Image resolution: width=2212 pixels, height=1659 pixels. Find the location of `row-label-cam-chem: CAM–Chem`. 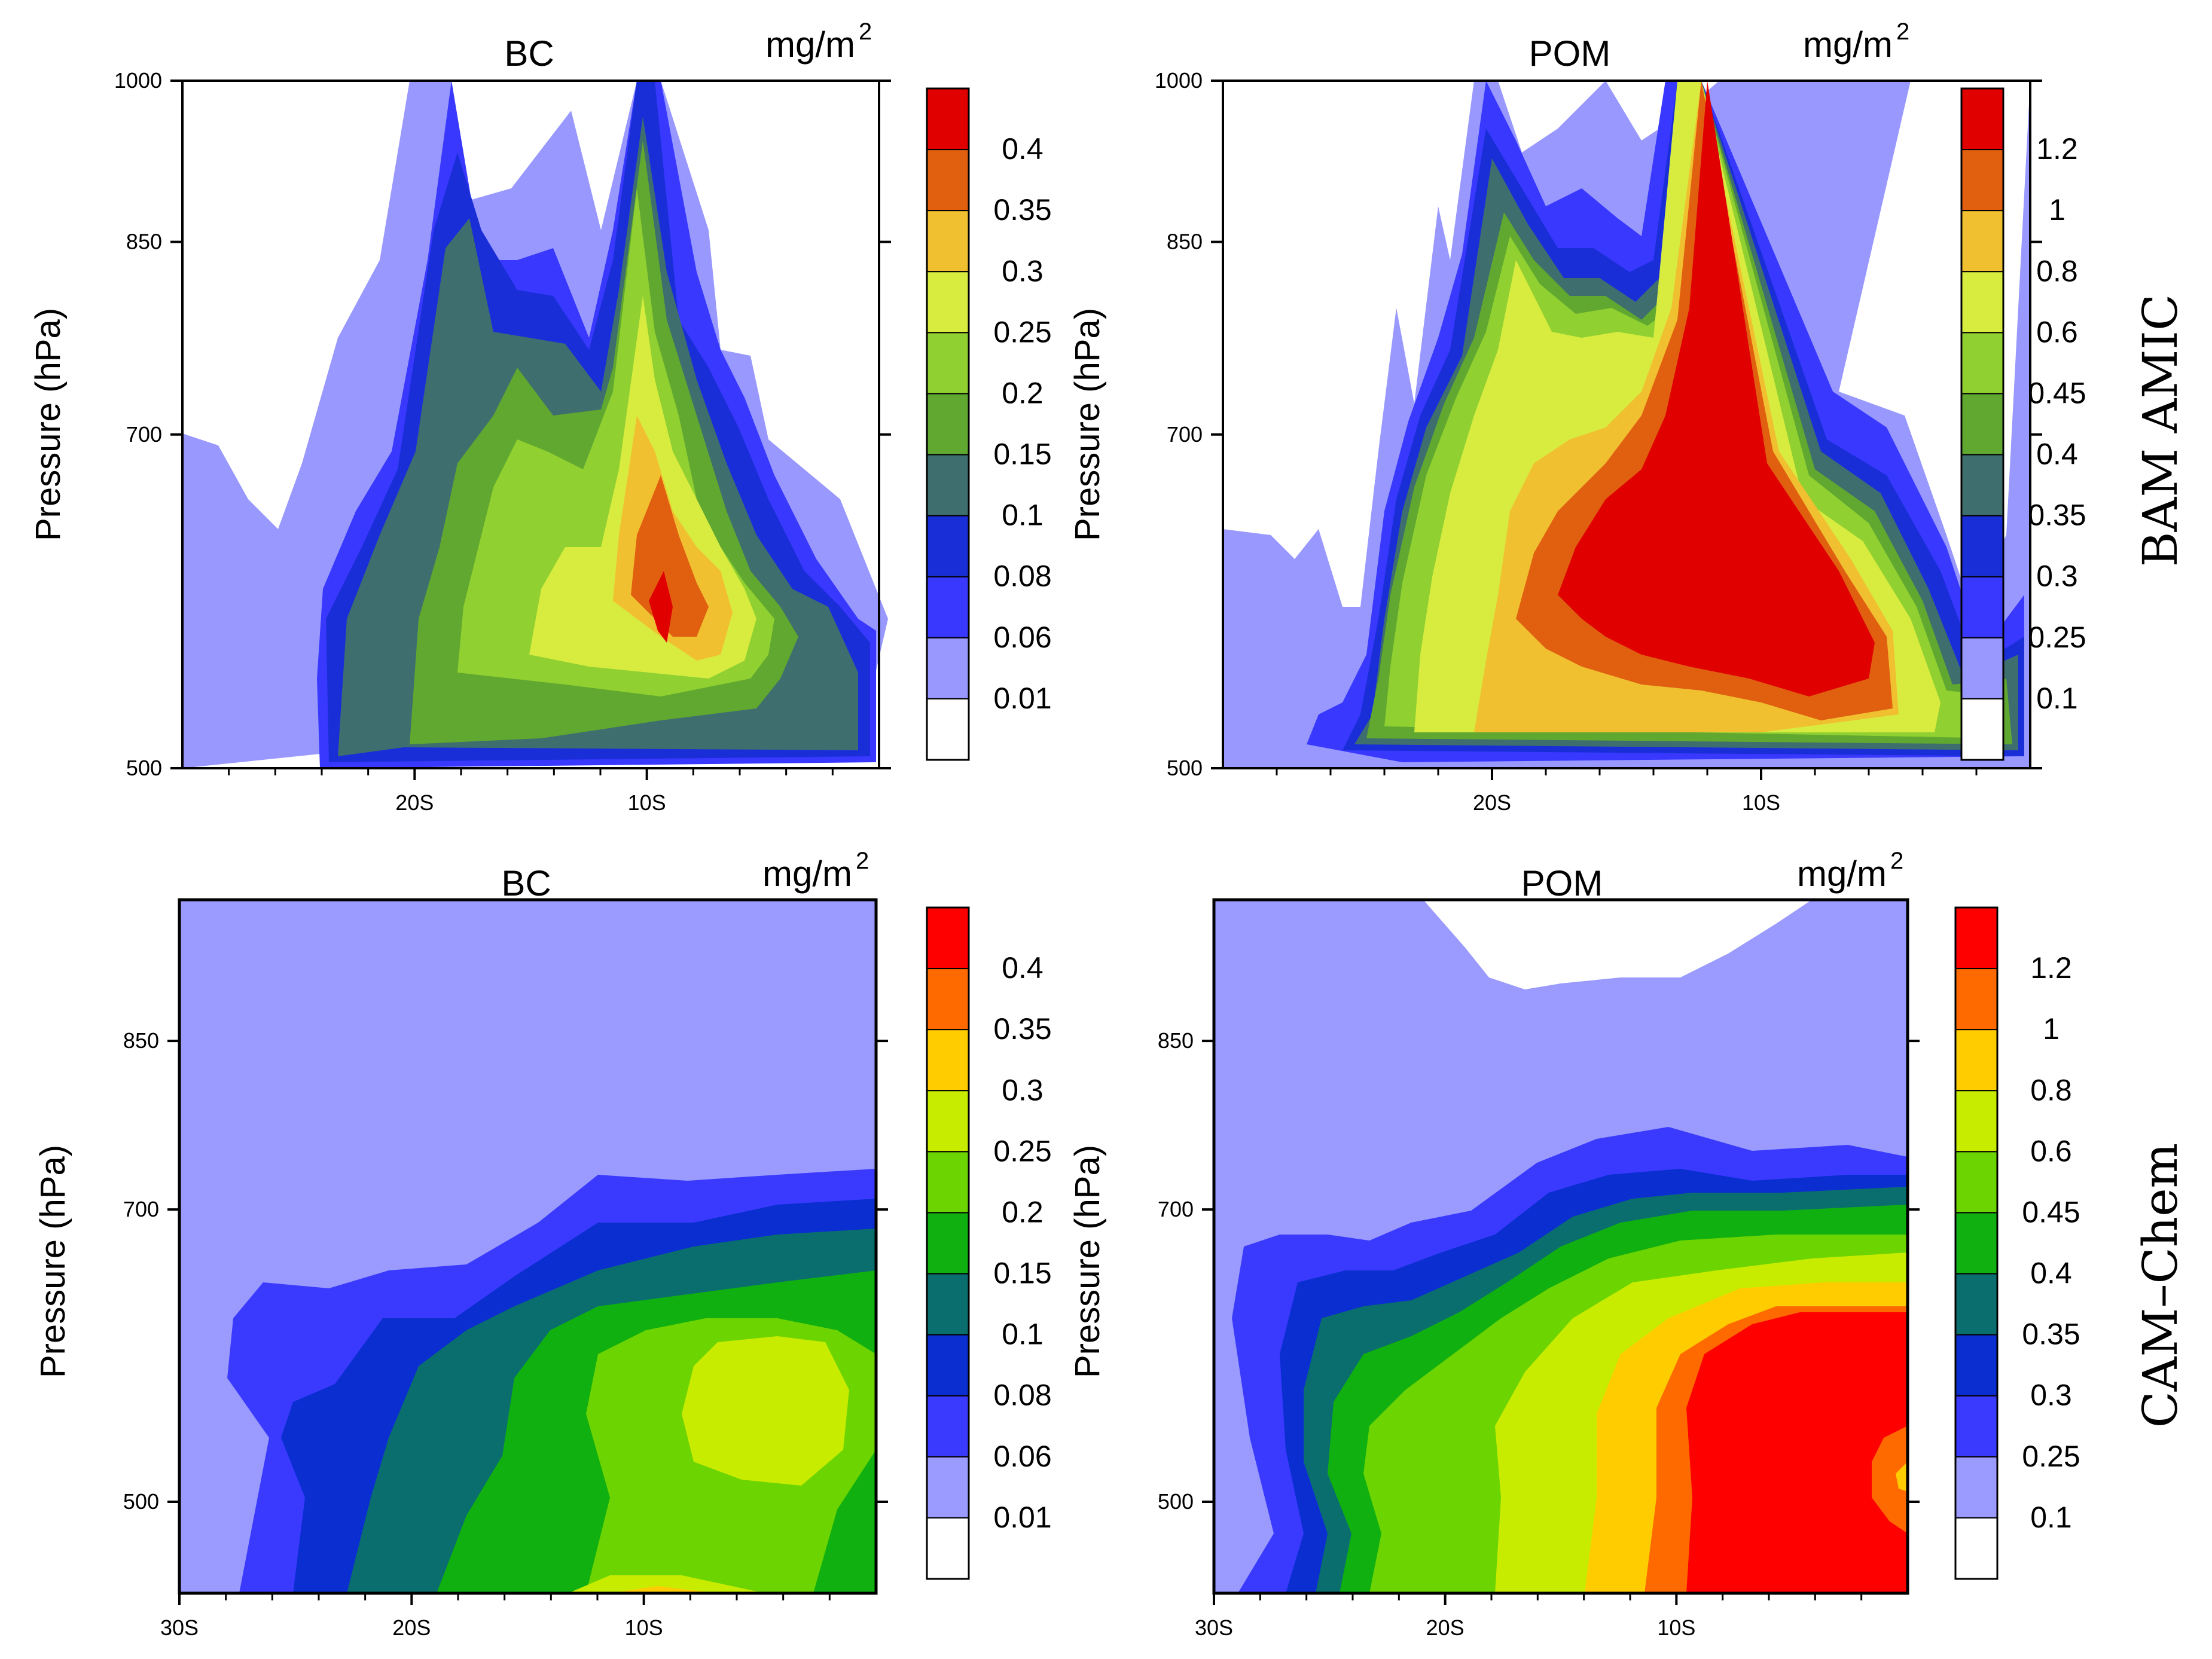

row-label-cam-chem: CAM–Chem is located at coordinates (2160, 1285).